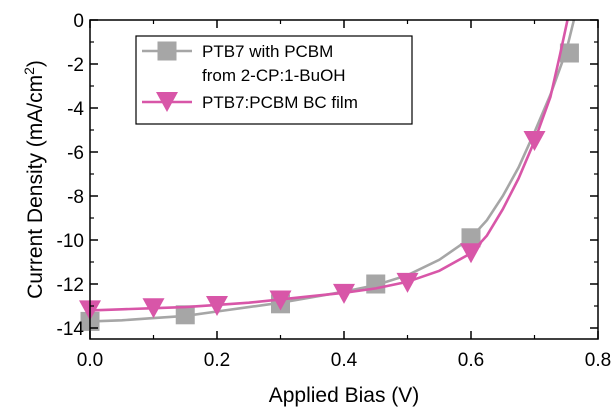 This screenshot has width=616, height=411. What do you see at coordinates (274, 75) in the screenshot?
I see `legend-label-1-line2: from 2-CP:1-BuOH` at bounding box center [274, 75].